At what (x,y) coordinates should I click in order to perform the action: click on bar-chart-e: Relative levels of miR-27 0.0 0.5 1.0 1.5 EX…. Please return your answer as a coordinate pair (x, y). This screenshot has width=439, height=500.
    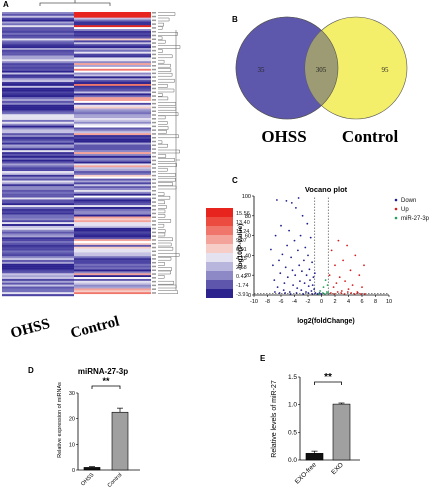
    Looking at the image, I should click on (315, 429).